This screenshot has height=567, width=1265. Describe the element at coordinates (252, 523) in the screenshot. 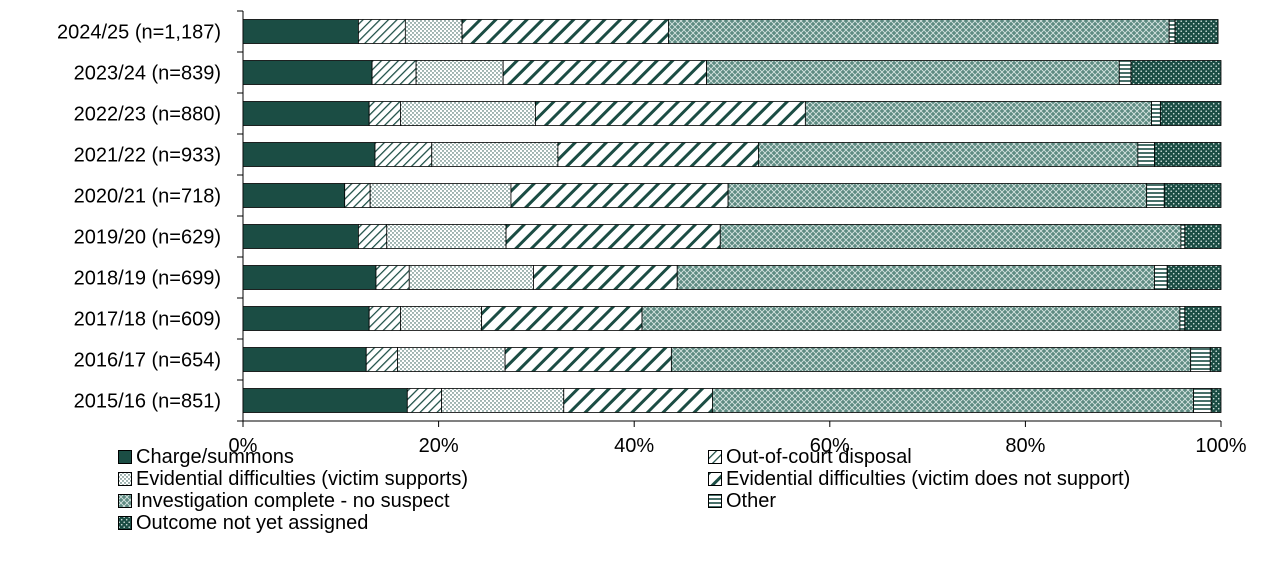

I see `legend-label: Outcome not yet assigned` at that location.